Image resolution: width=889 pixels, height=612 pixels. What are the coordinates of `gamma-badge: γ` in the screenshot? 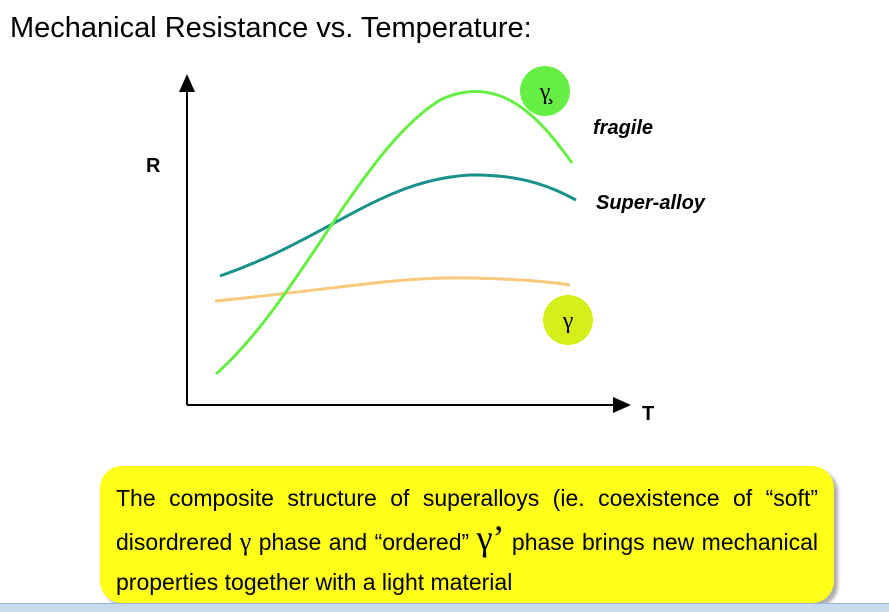 It's located at (568, 320).